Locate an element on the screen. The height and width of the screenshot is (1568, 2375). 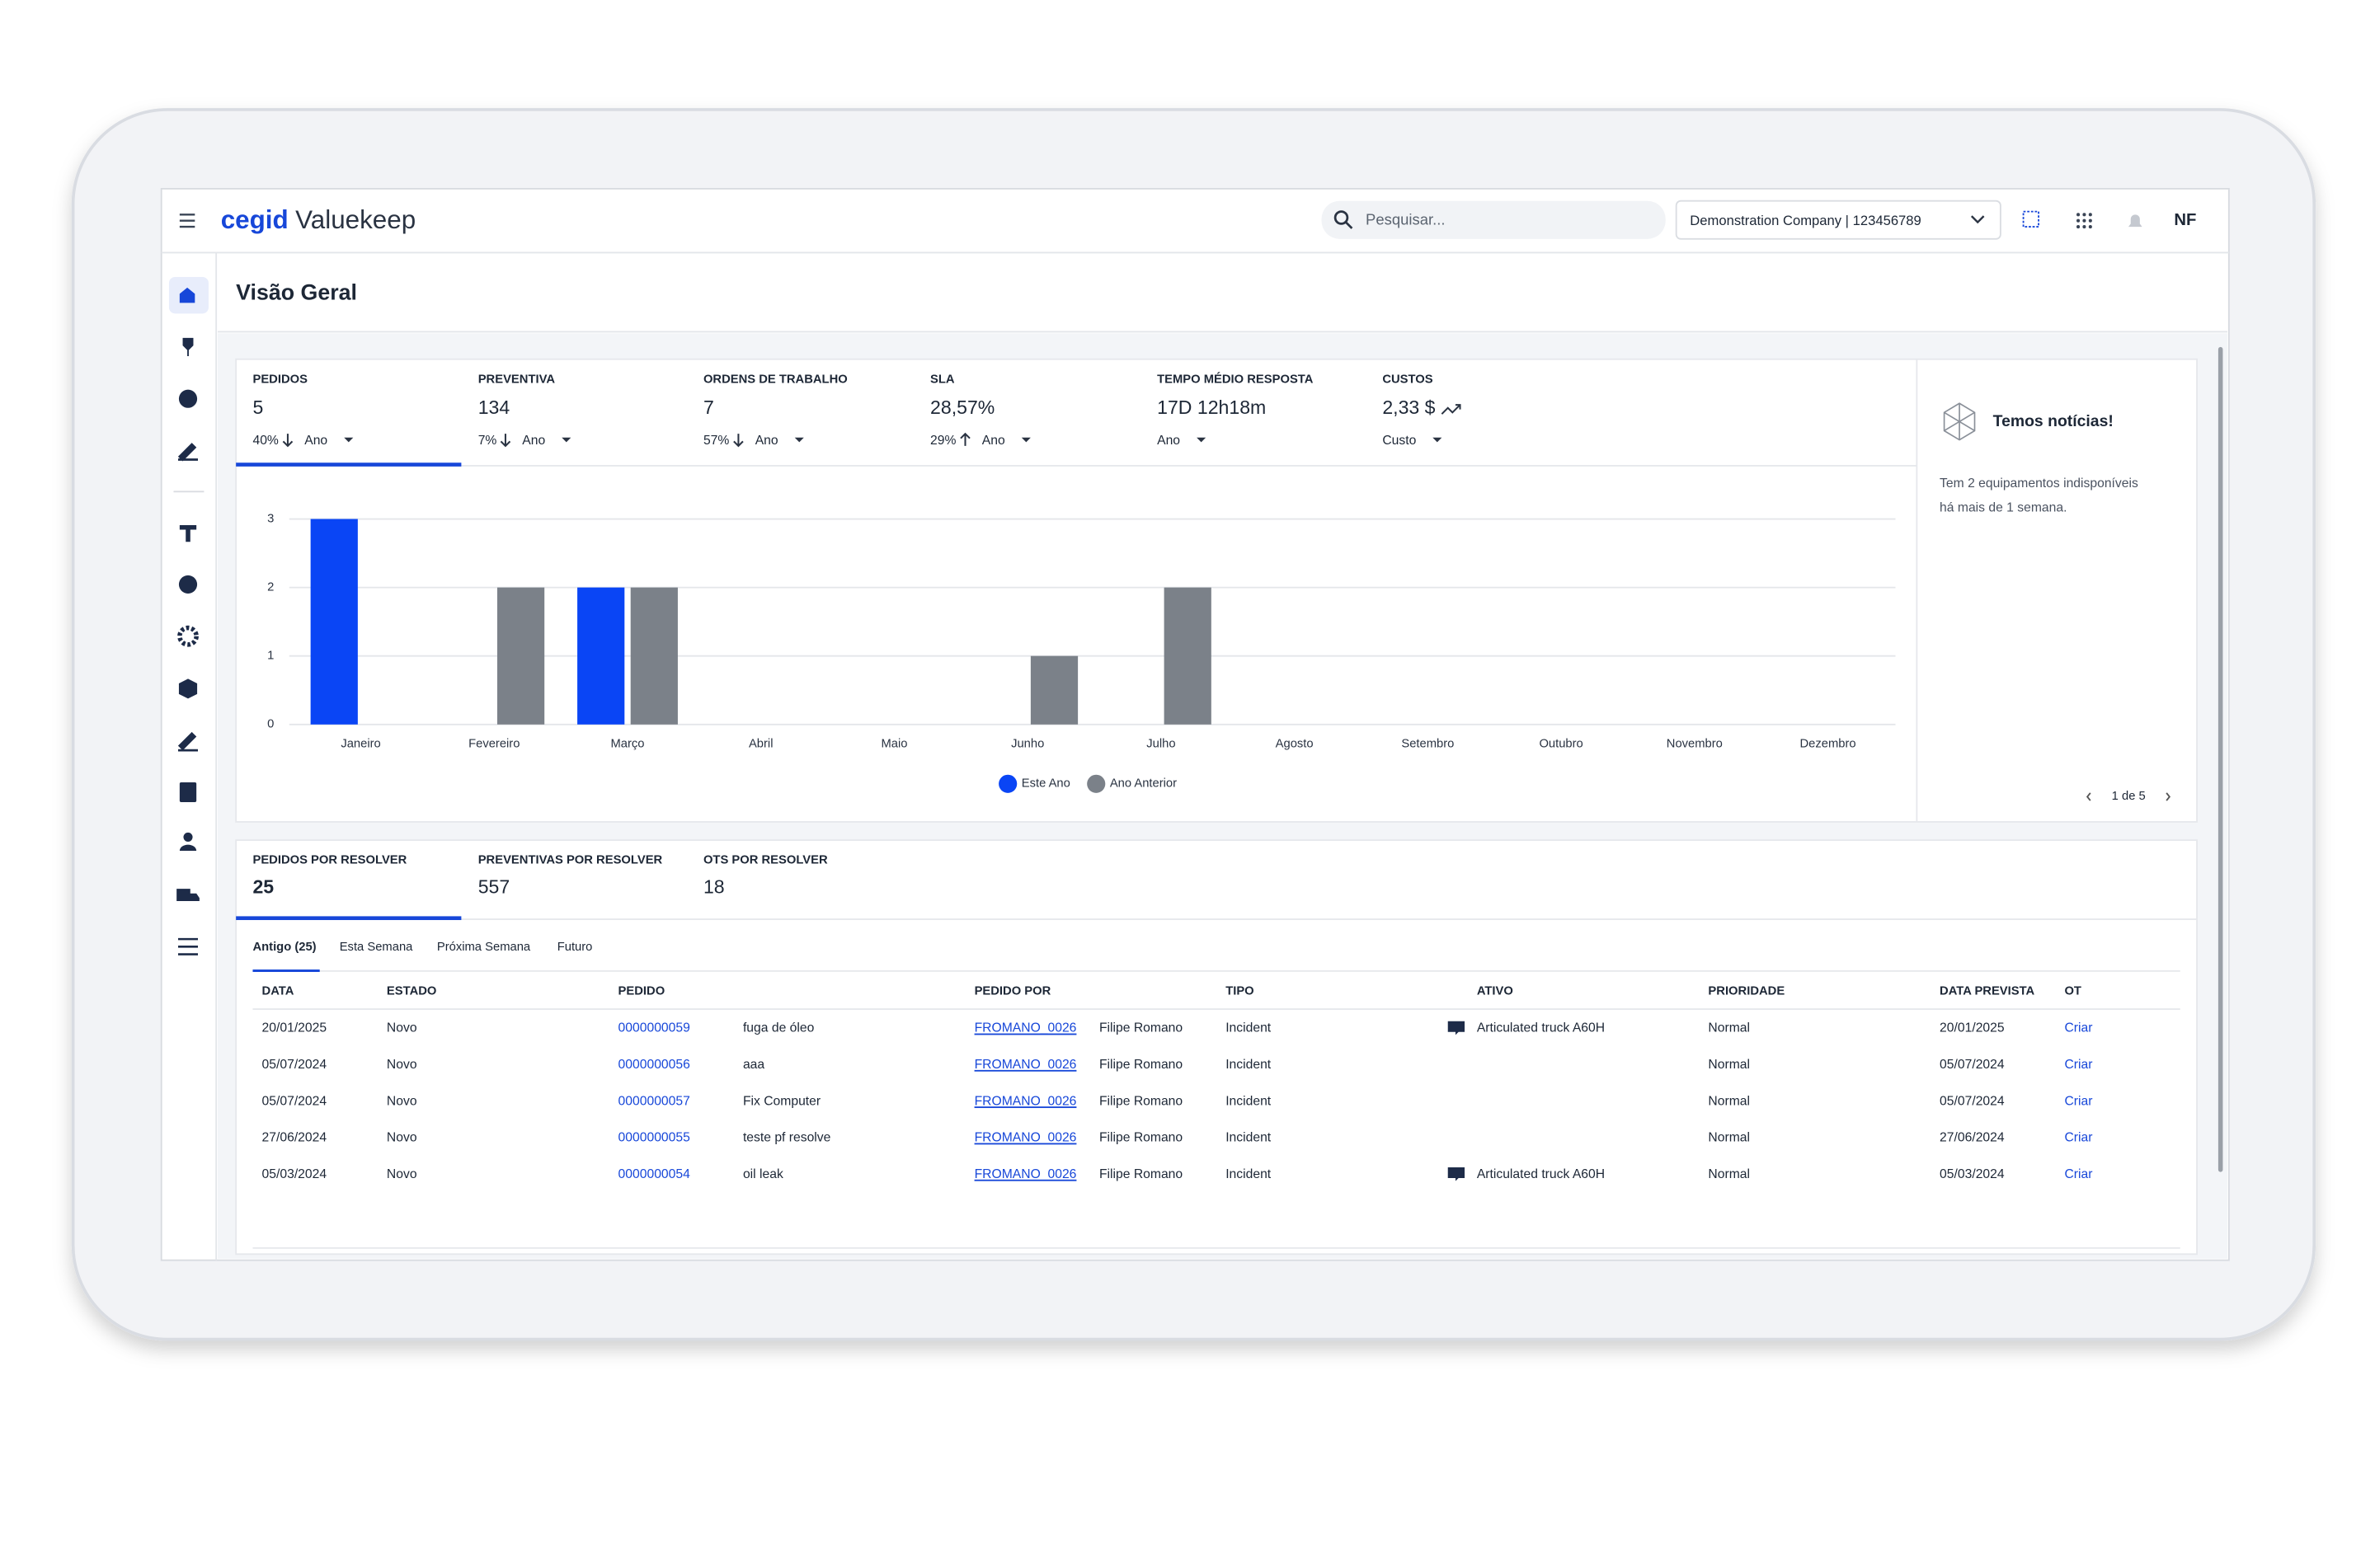
company-select is located at coordinates (1838, 220).